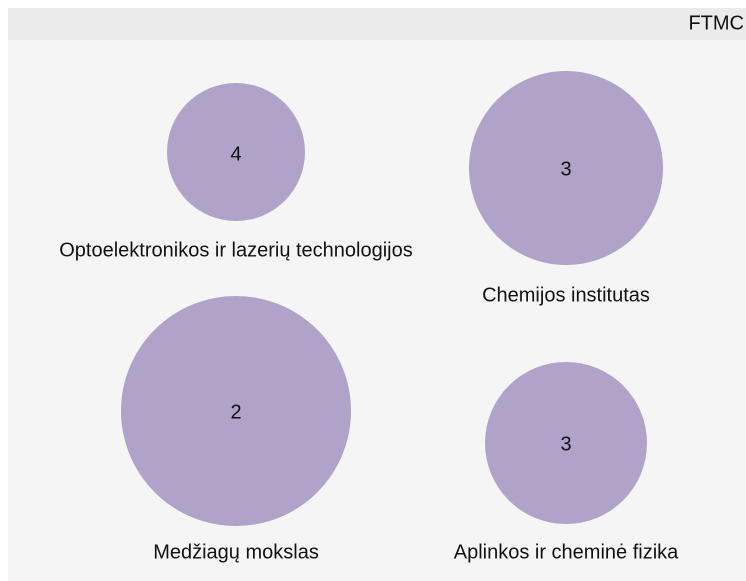  I want to click on node-label: Medžiagų mokslas, so click(236, 552).